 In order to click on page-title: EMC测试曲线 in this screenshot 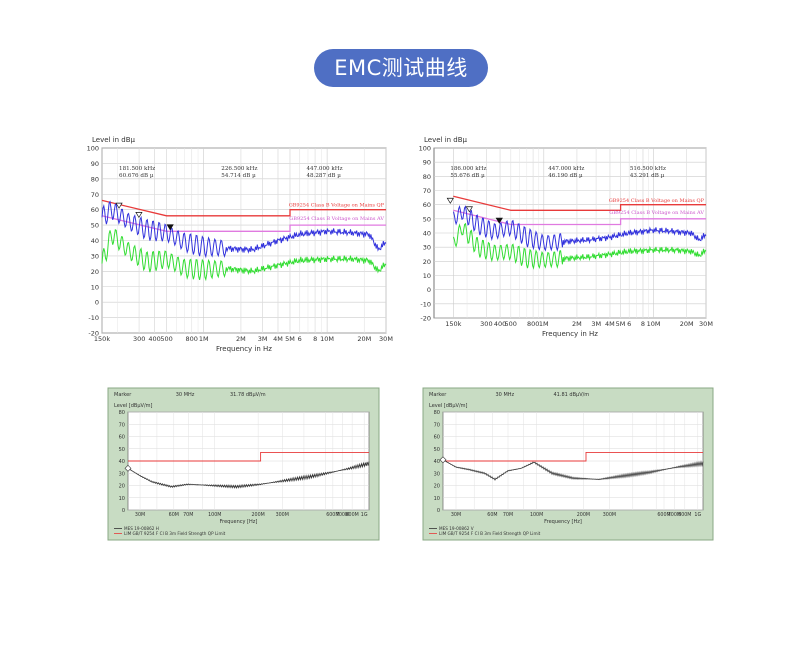, I will do `click(401, 68)`.